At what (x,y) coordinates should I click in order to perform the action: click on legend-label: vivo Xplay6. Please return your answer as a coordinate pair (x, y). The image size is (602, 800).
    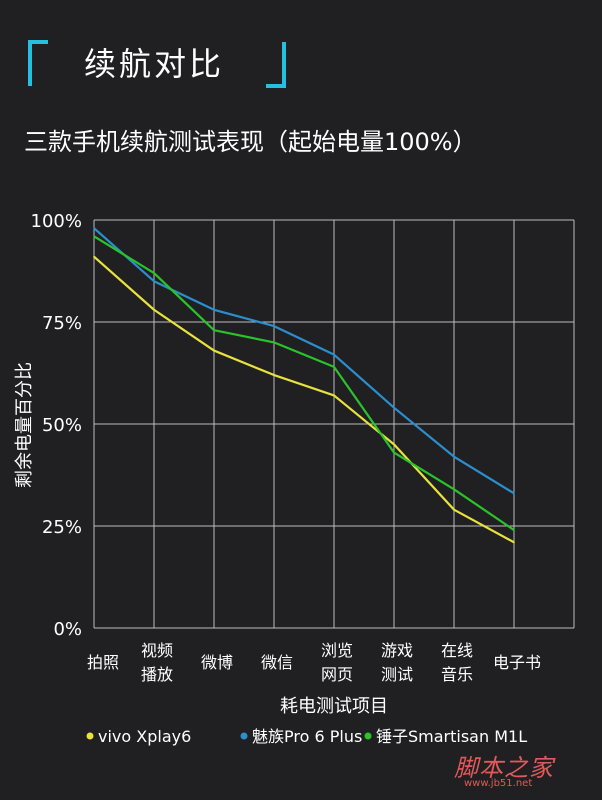
    Looking at the image, I should click on (144, 736).